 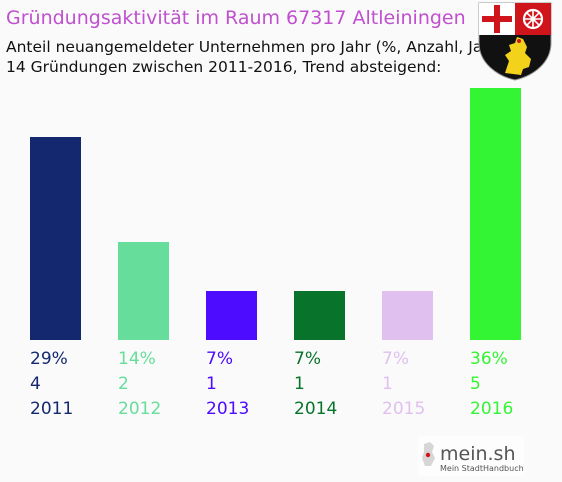 What do you see at coordinates (482, 468) in the screenshot?
I see `brand-tagline: Mein StadtHandbuch` at bounding box center [482, 468].